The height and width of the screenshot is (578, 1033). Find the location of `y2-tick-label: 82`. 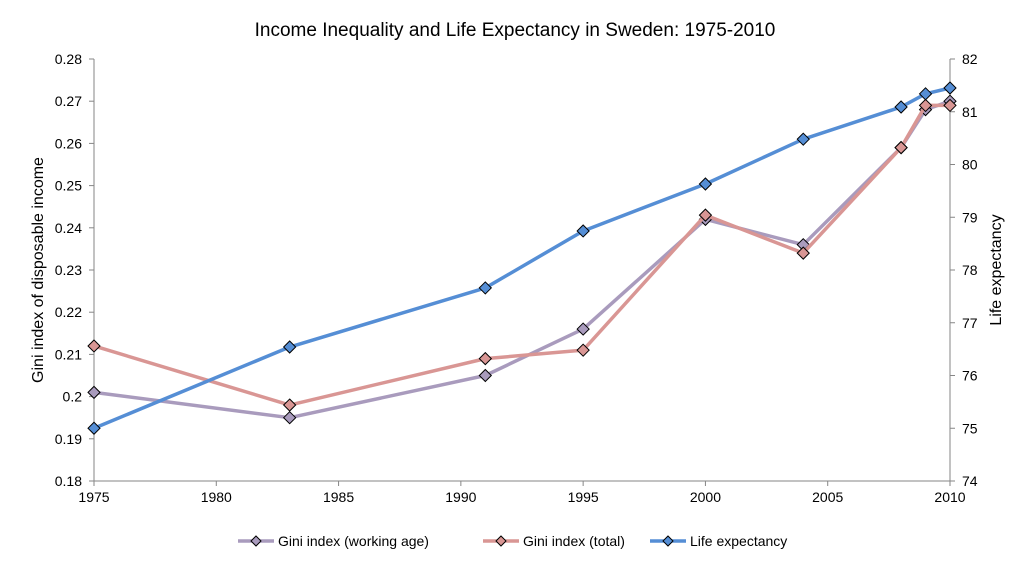

y2-tick-label: 82 is located at coordinates (970, 59).